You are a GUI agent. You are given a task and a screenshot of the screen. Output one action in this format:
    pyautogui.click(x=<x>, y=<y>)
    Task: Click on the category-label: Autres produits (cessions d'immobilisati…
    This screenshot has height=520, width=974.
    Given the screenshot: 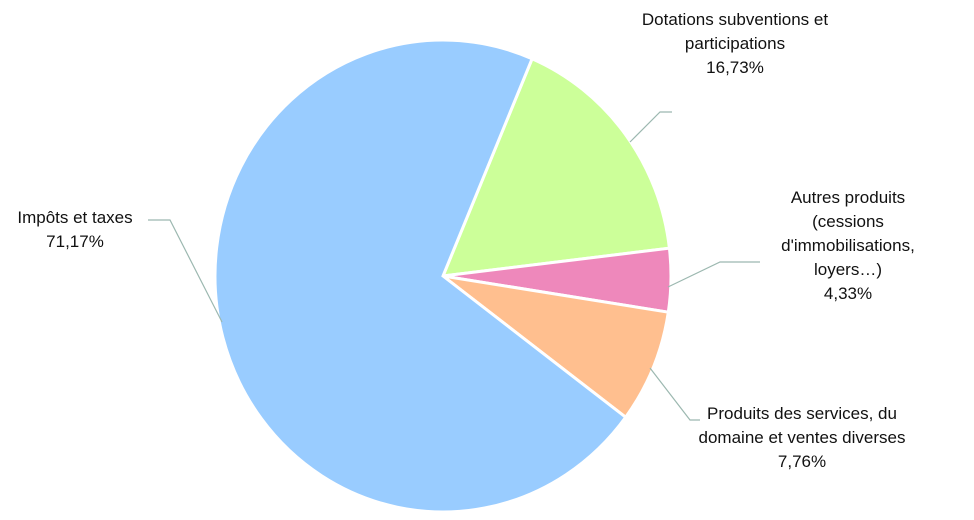 What is the action you would take?
    pyautogui.click(x=848, y=233)
    